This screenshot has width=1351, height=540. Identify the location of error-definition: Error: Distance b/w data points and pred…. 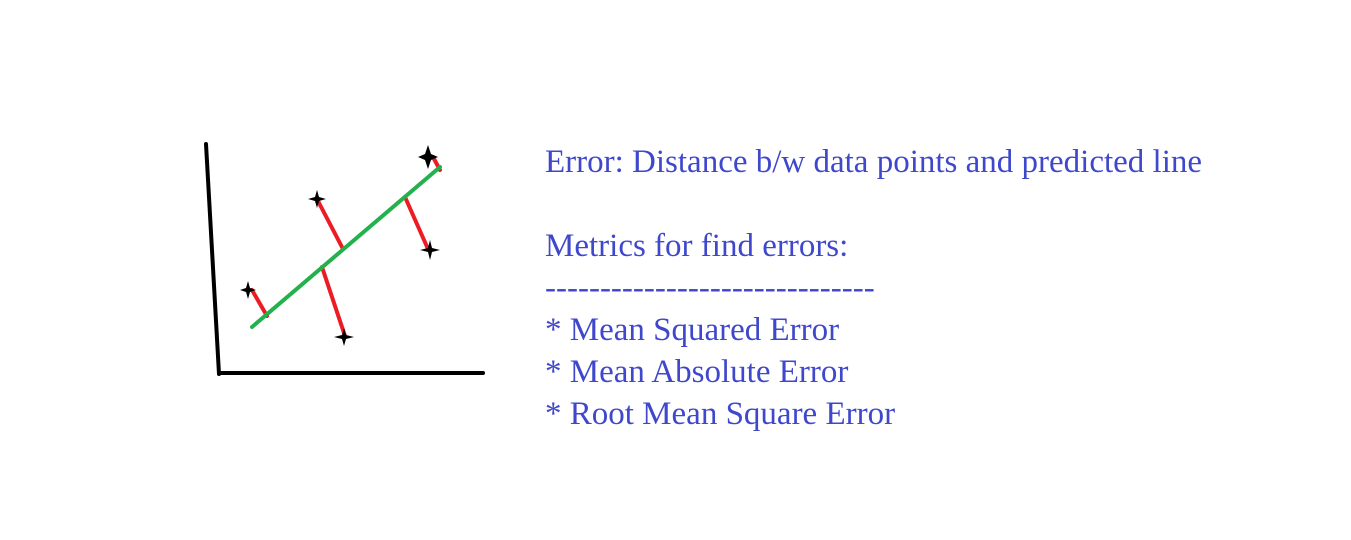
(874, 162).